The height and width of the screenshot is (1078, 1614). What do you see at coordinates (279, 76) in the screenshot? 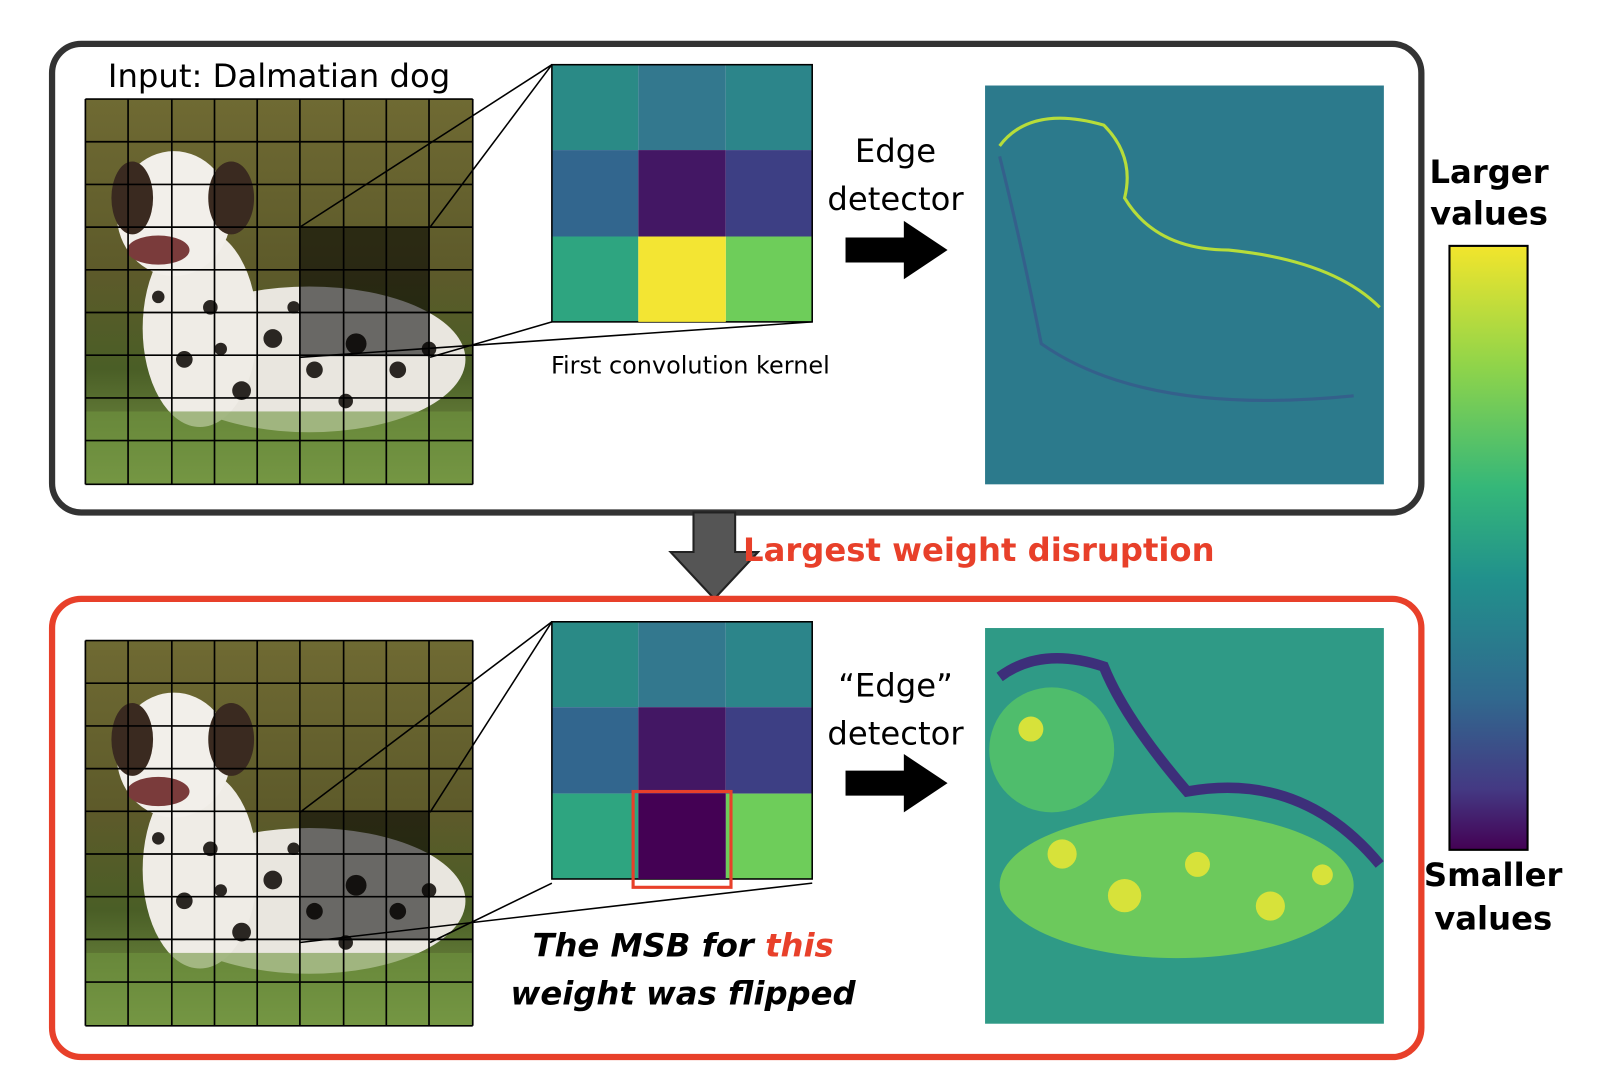
I see `input-title: Input: Dalmatian dog` at bounding box center [279, 76].